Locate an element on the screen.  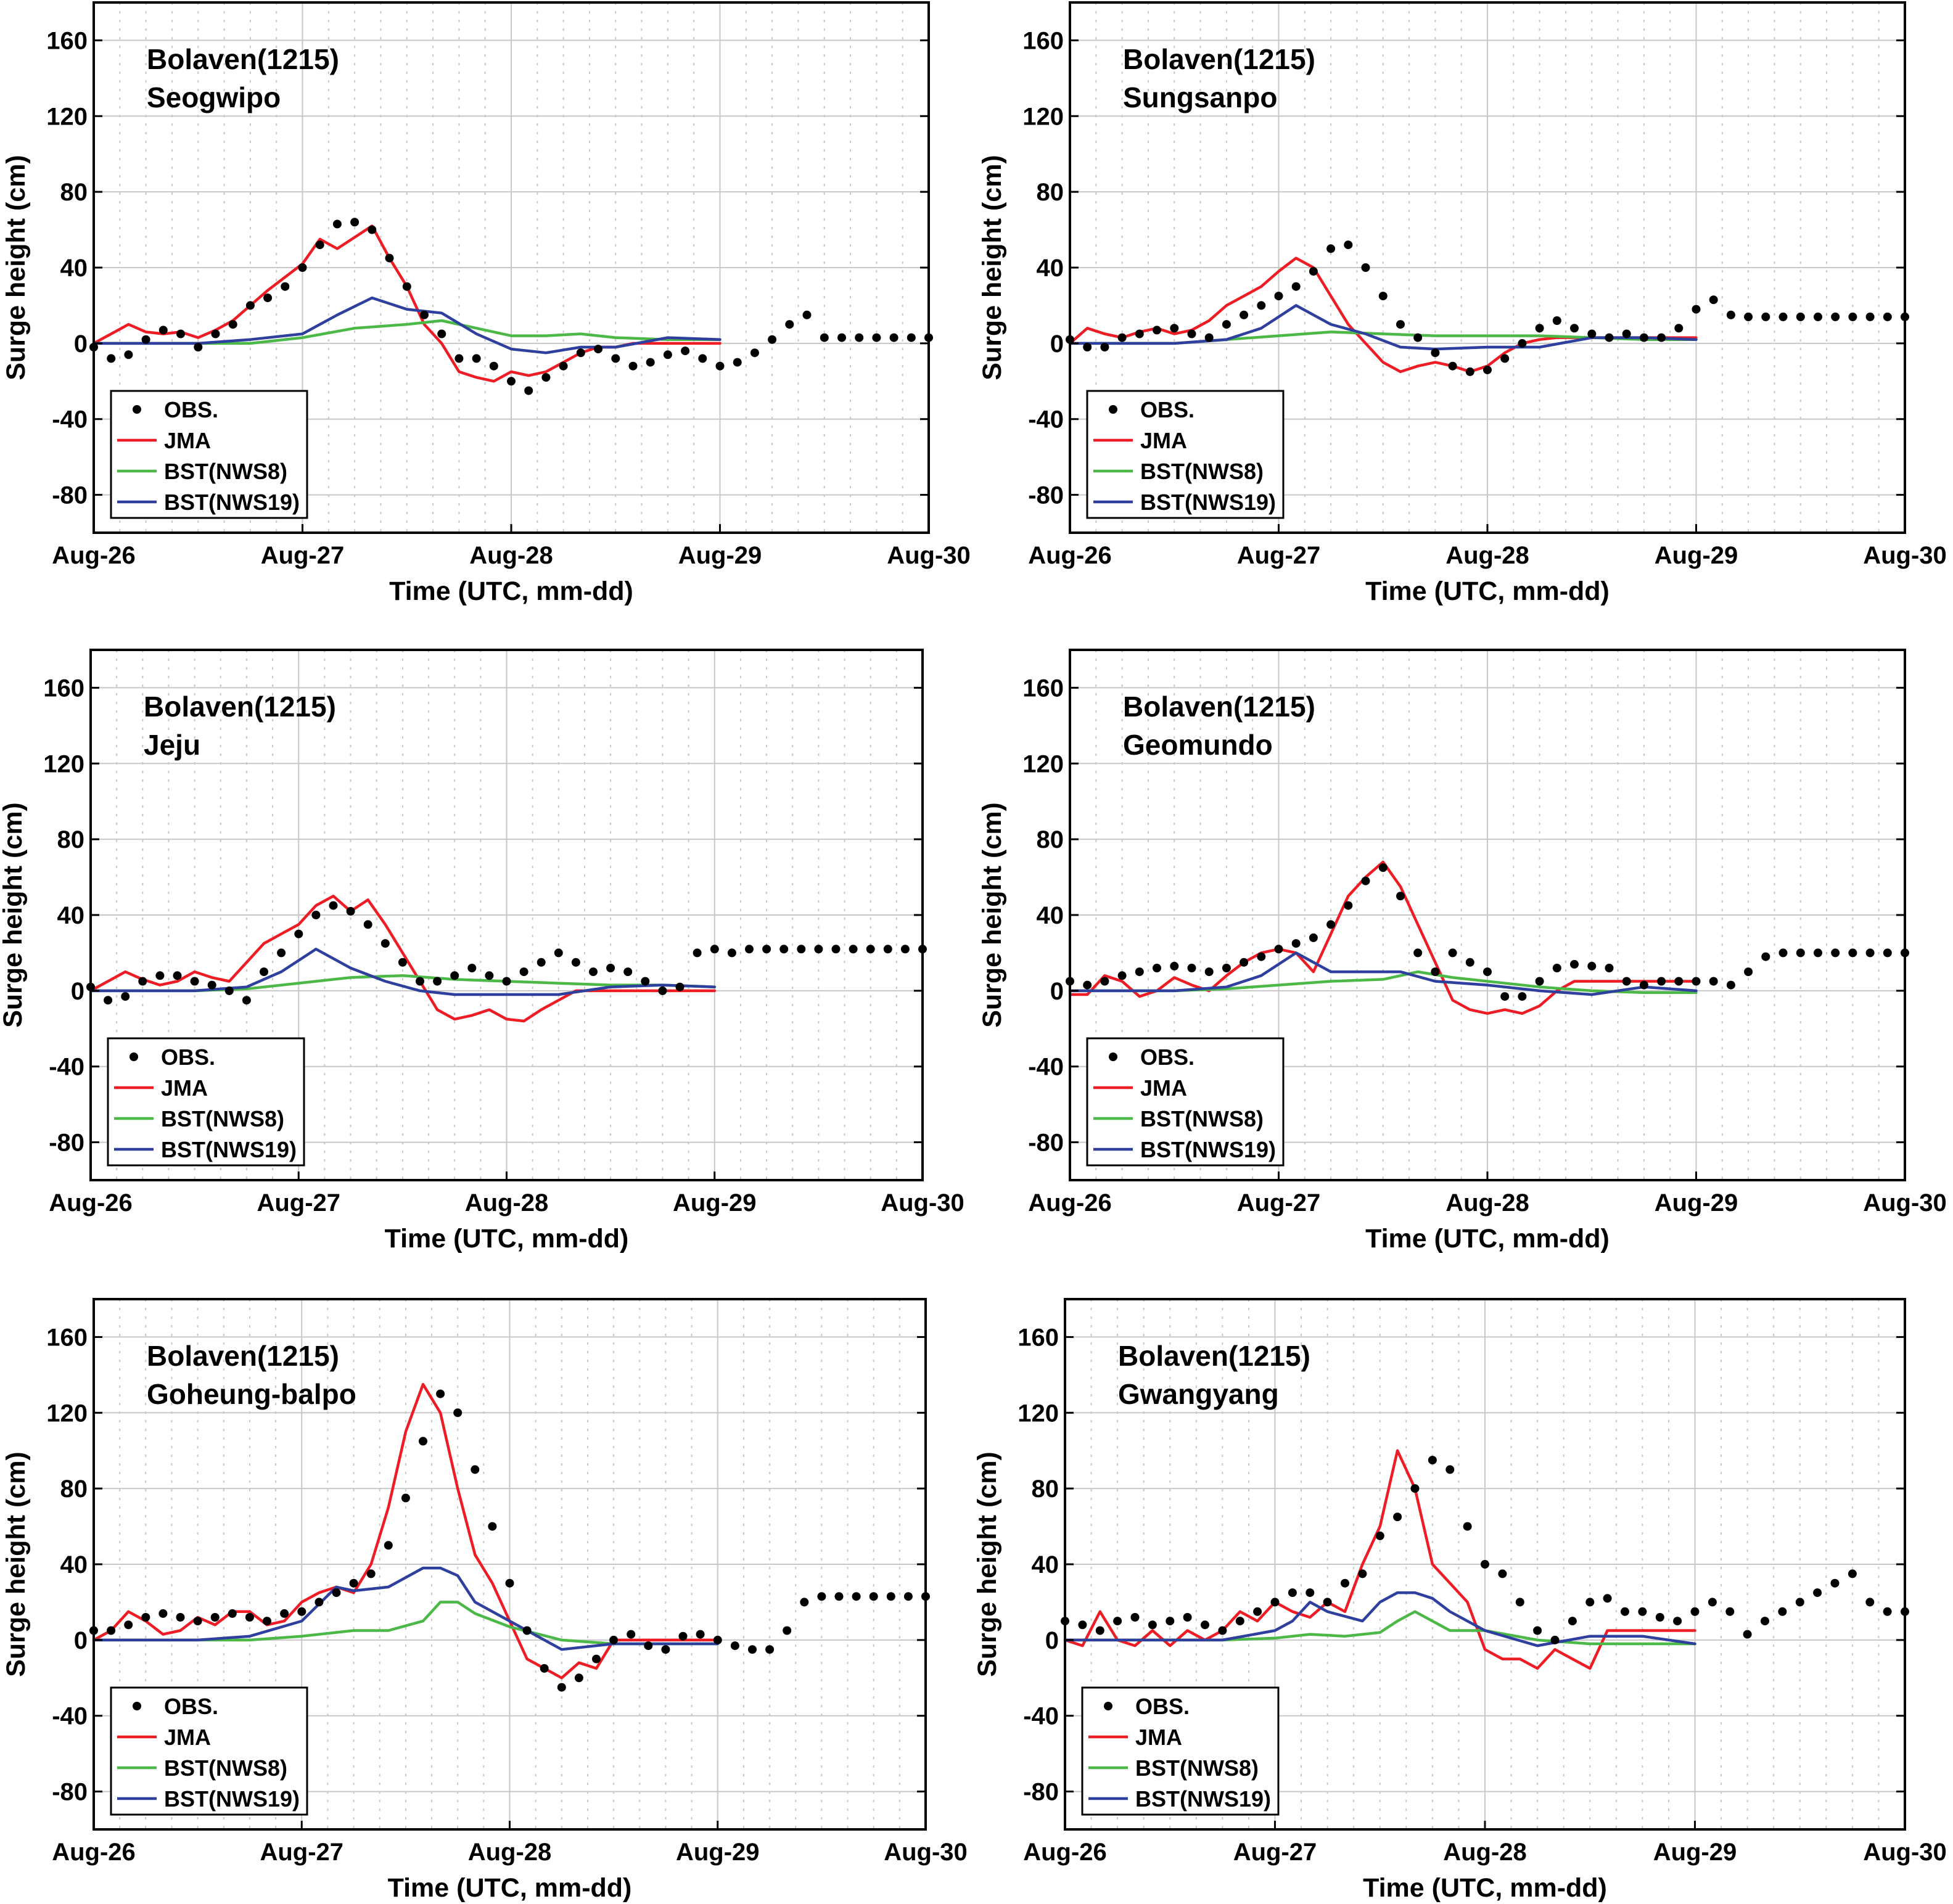
series-jma-line is located at coordinates (1383, 937).